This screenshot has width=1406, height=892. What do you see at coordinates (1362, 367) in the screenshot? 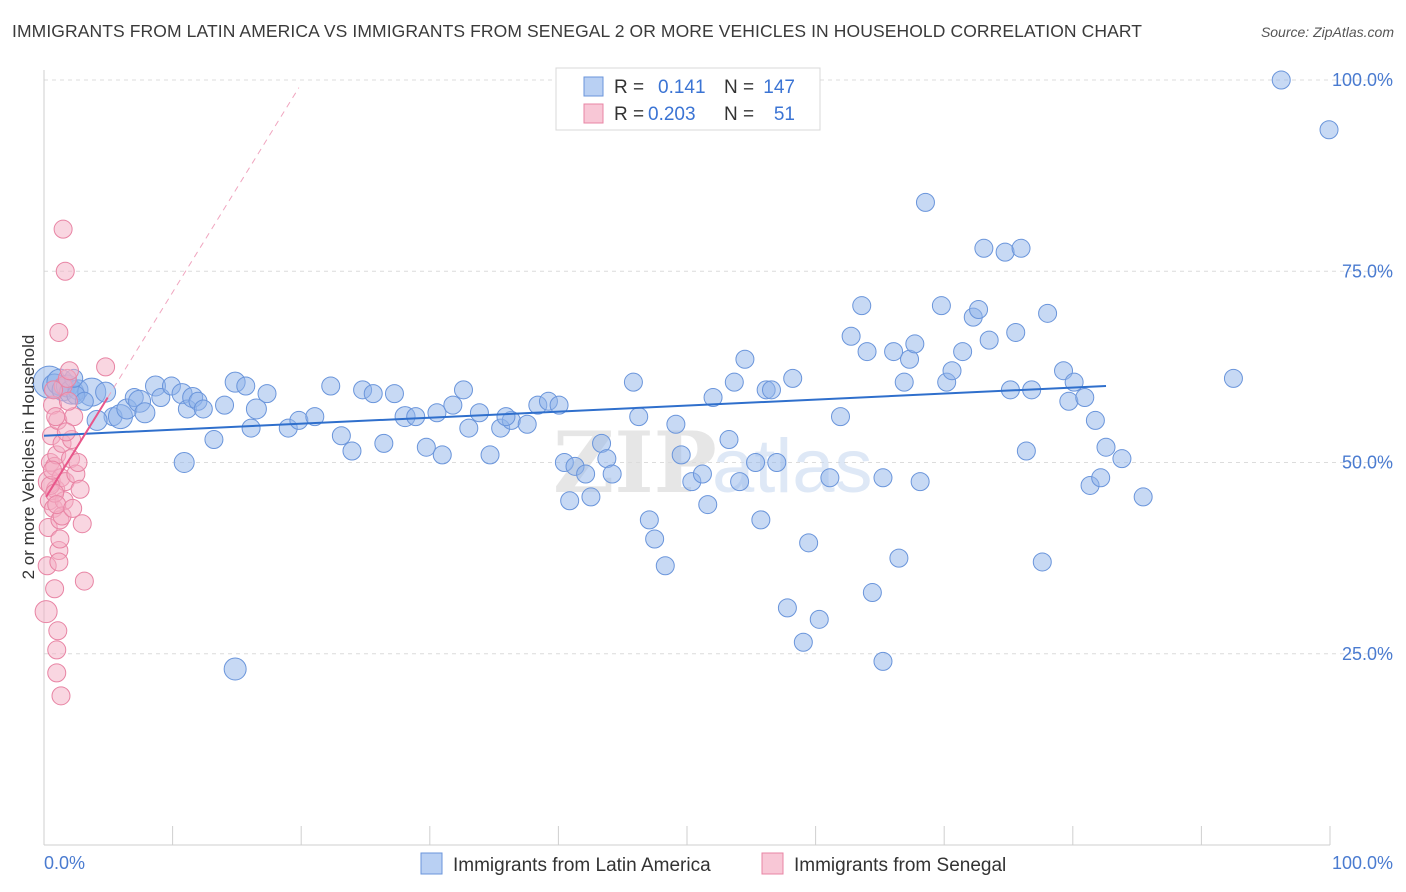
I see `y-tick-labels: 25.0% 50.0% 75.0% 100.0%` at bounding box center [1362, 367].